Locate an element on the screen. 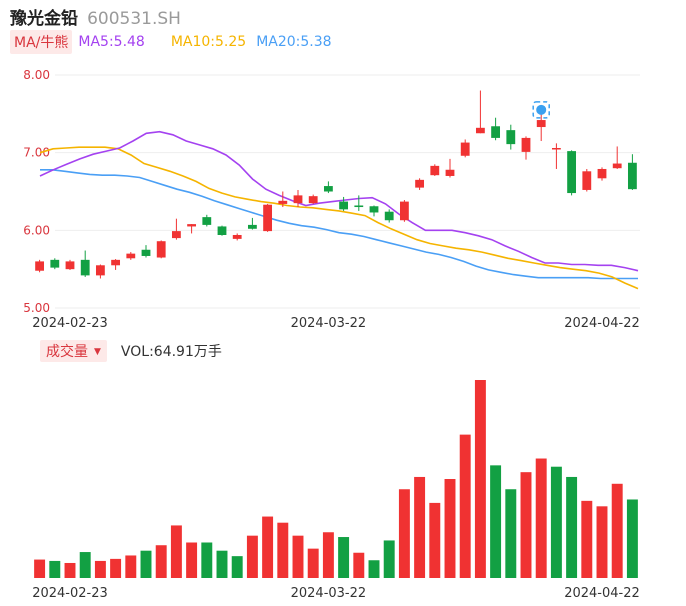 Image resolution: width=686 pixels, height=606 pixels. volume-legend-row: 成交量 ▼ VOL:64.91万手 is located at coordinates (131, 351).